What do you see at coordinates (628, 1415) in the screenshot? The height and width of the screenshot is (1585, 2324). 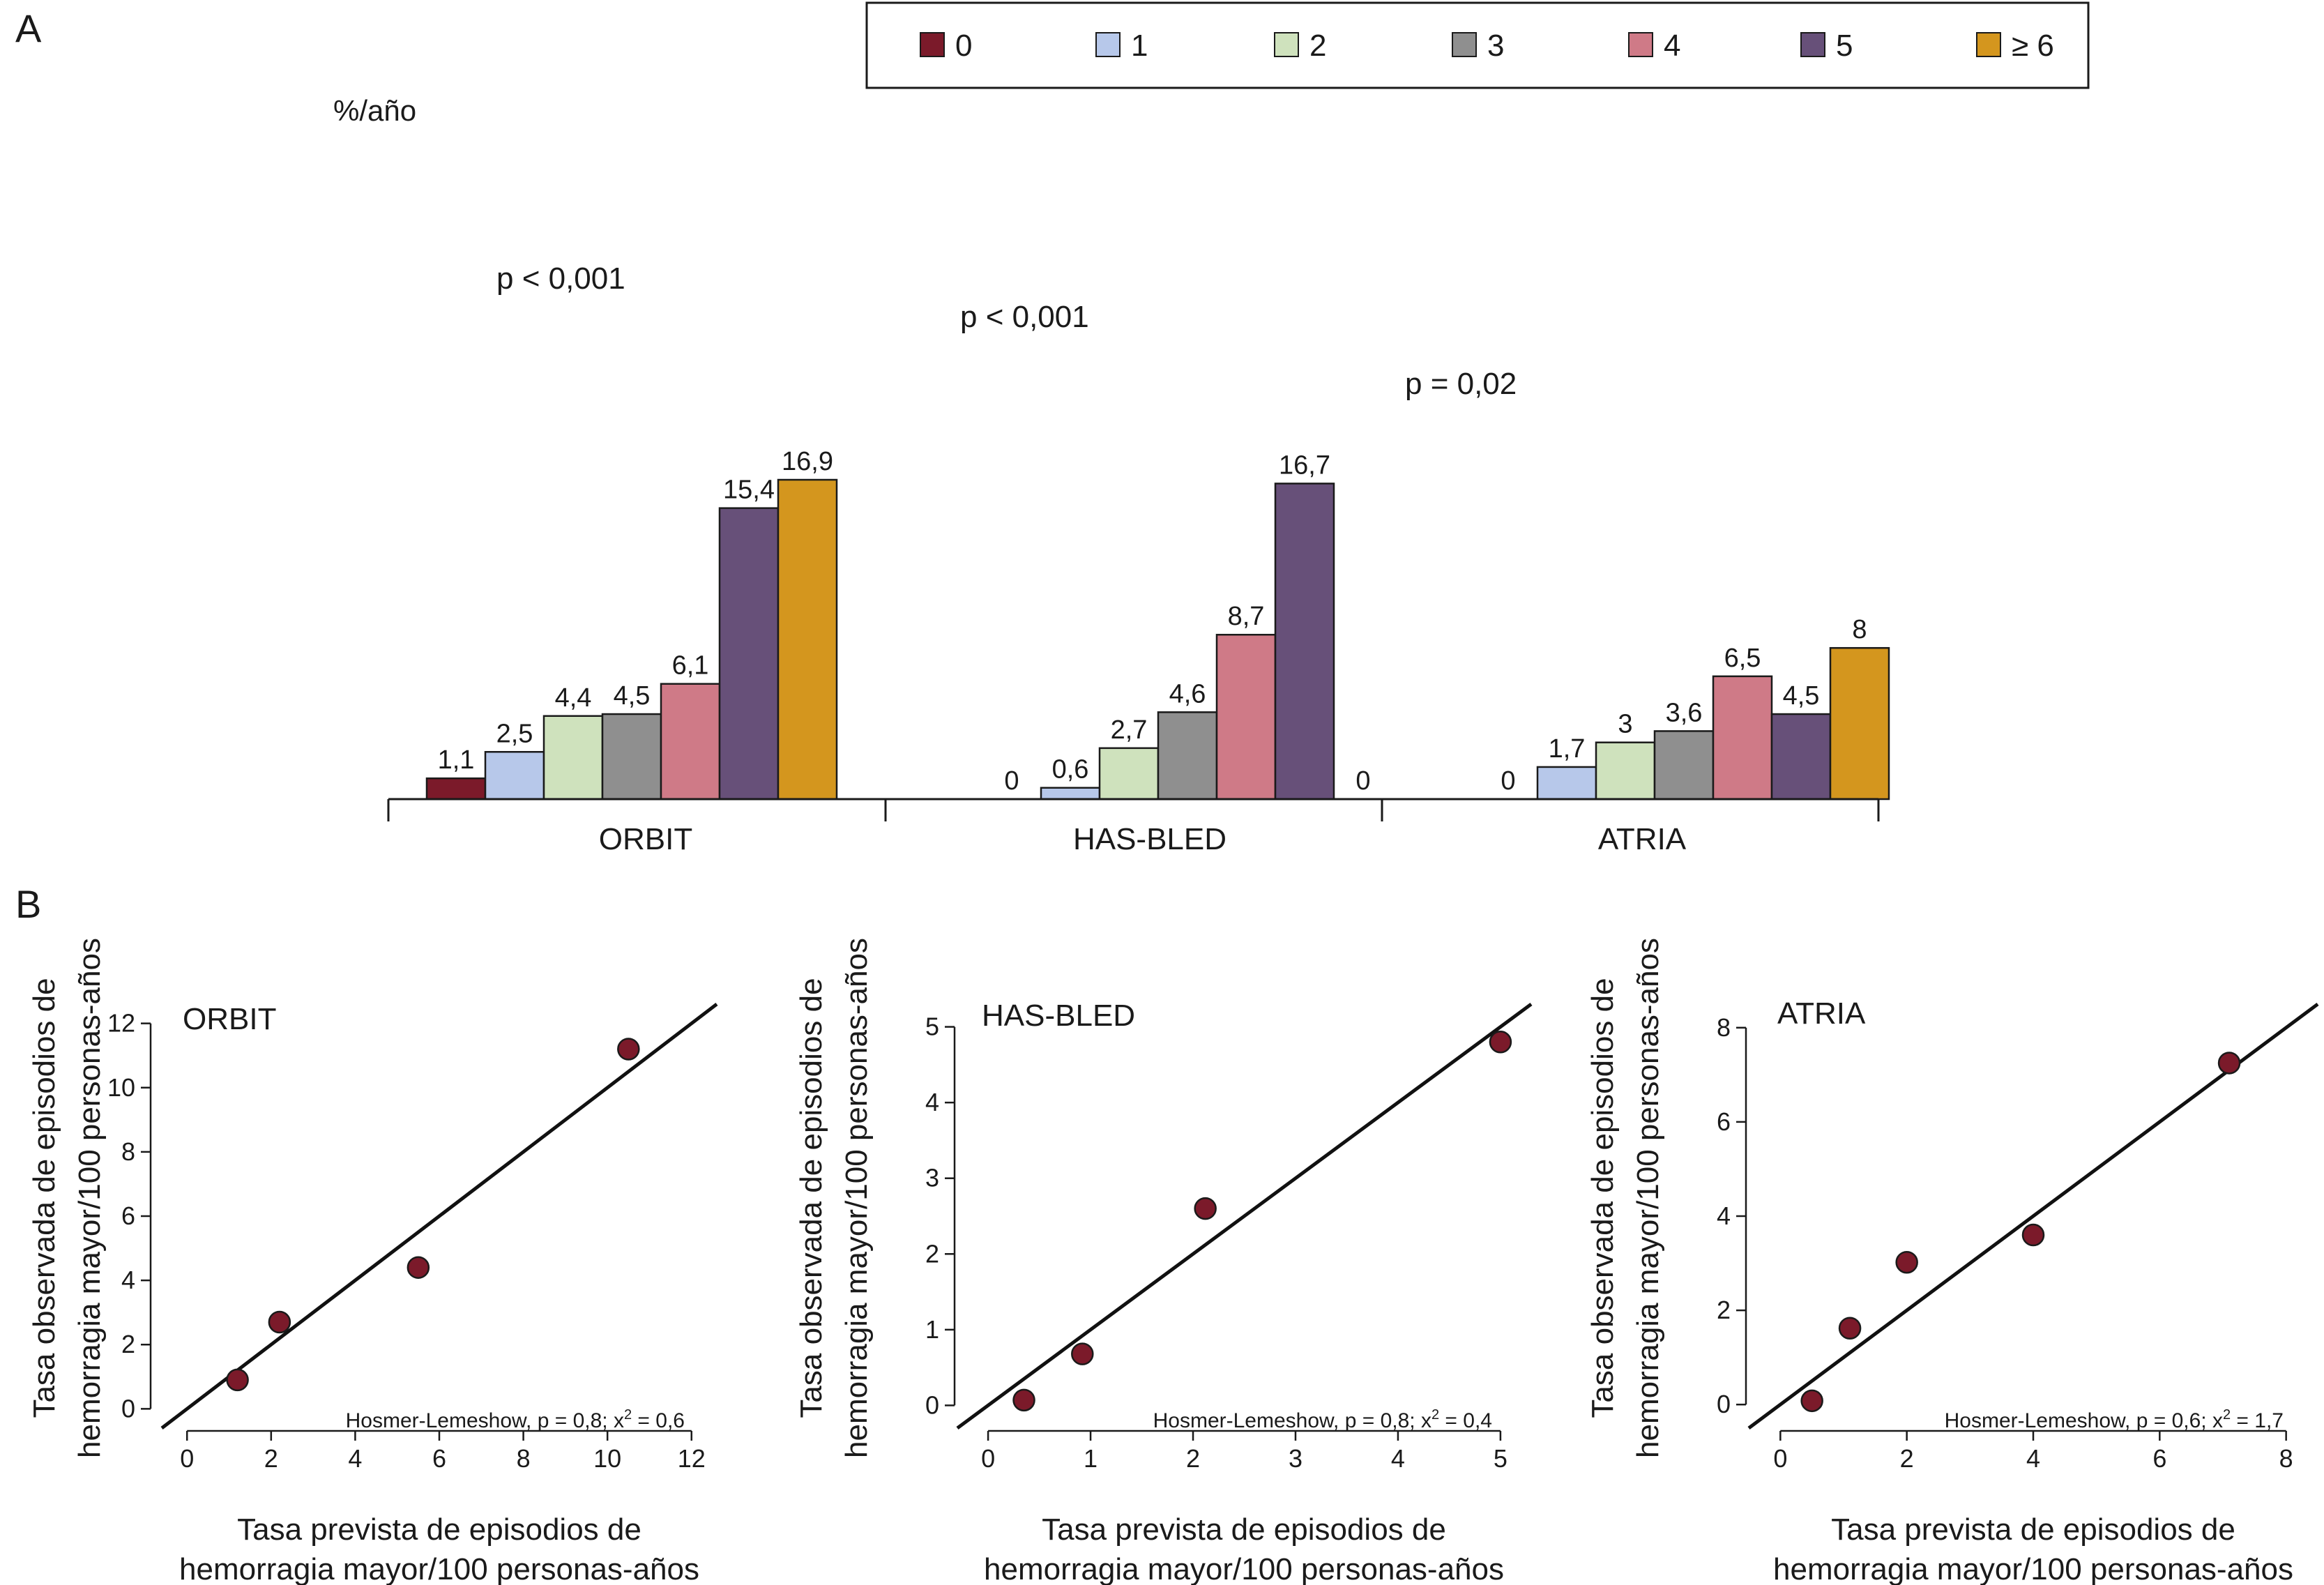 I see `note-superscript: 2` at bounding box center [628, 1415].